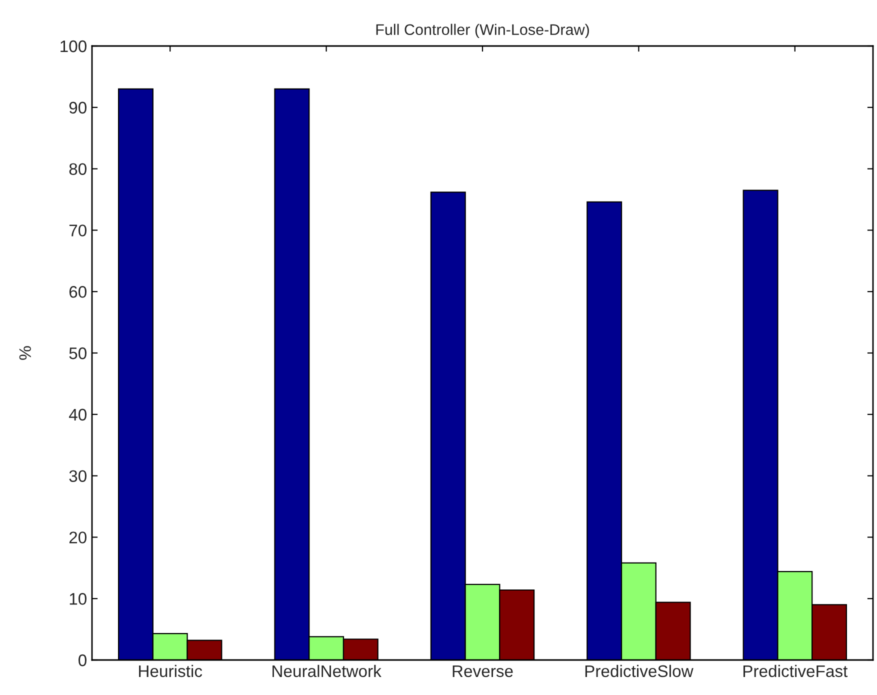 Image resolution: width=877 pixels, height=695 pixels. Describe the element at coordinates (795, 671) in the screenshot. I see `x-tick-label: PredictiveFast` at that location.